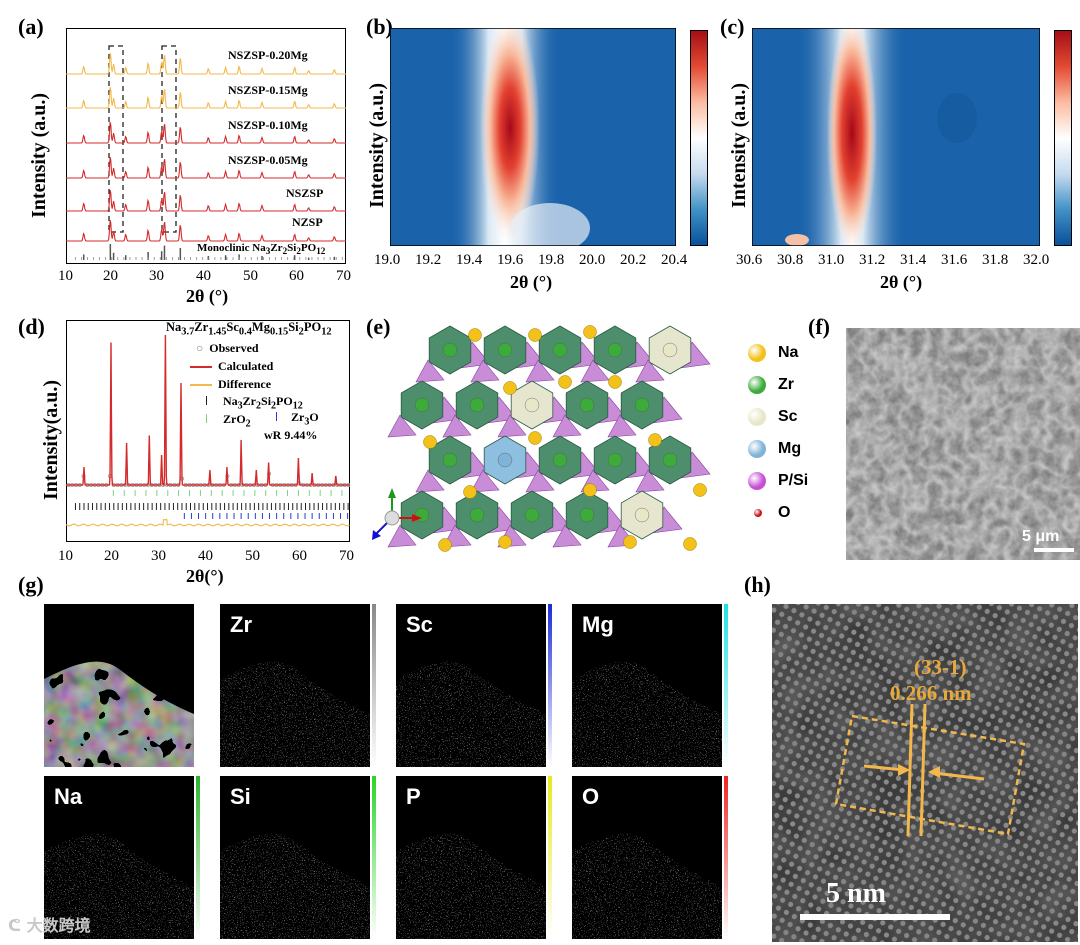  I want to click on panel-c-heatmap, so click(896, 137).